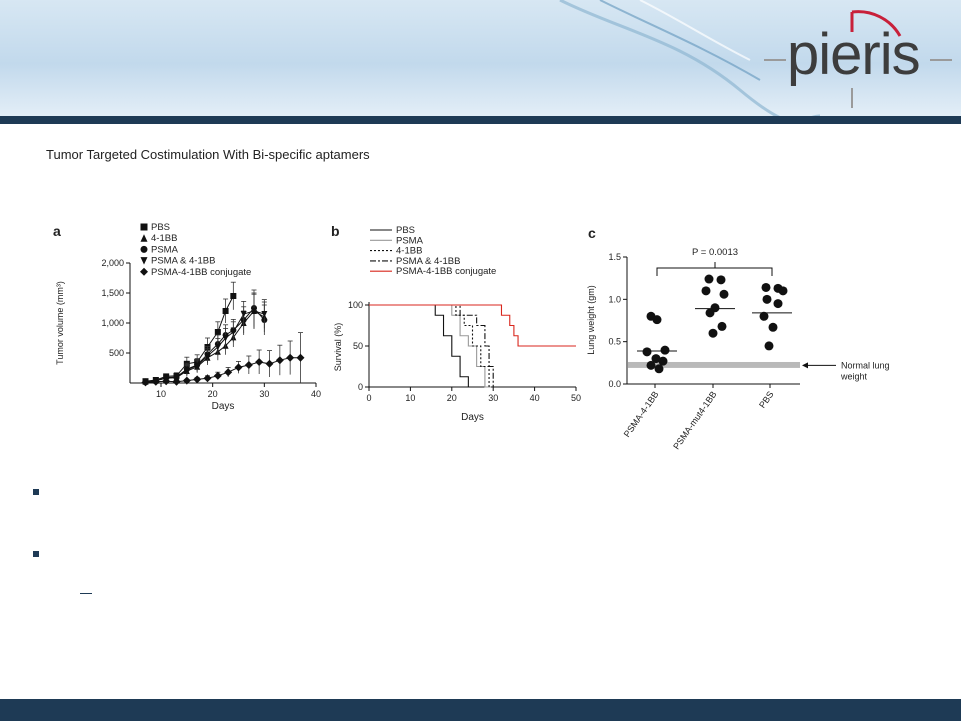 This screenshot has height=721, width=961. Describe the element at coordinates (493, 398) in the screenshot. I see `b-x-tick-label: 30` at that location.